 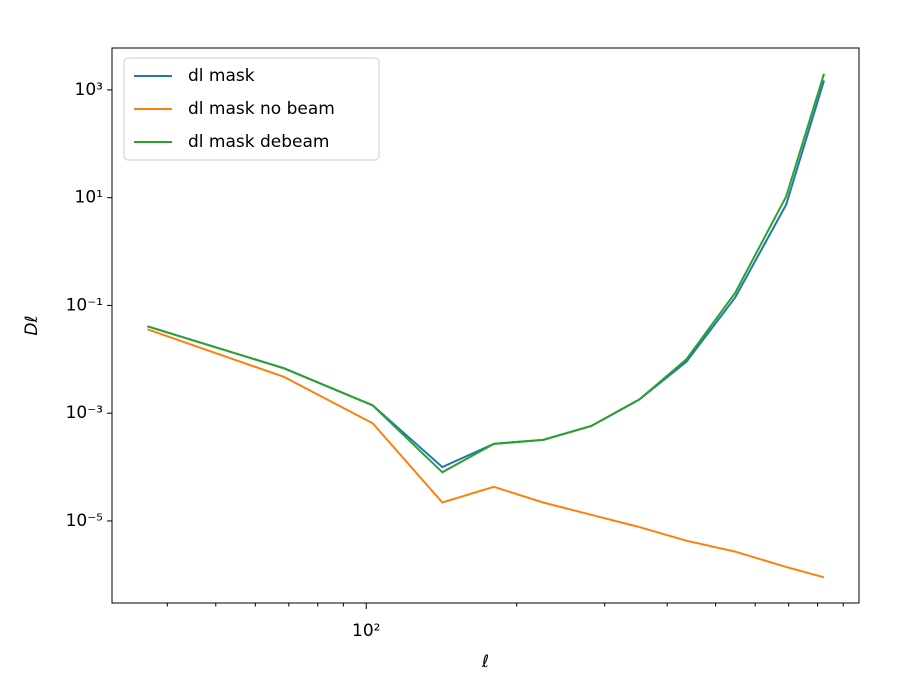 What do you see at coordinates (221, 76) in the screenshot?
I see `legend-label: dl mask` at bounding box center [221, 76].